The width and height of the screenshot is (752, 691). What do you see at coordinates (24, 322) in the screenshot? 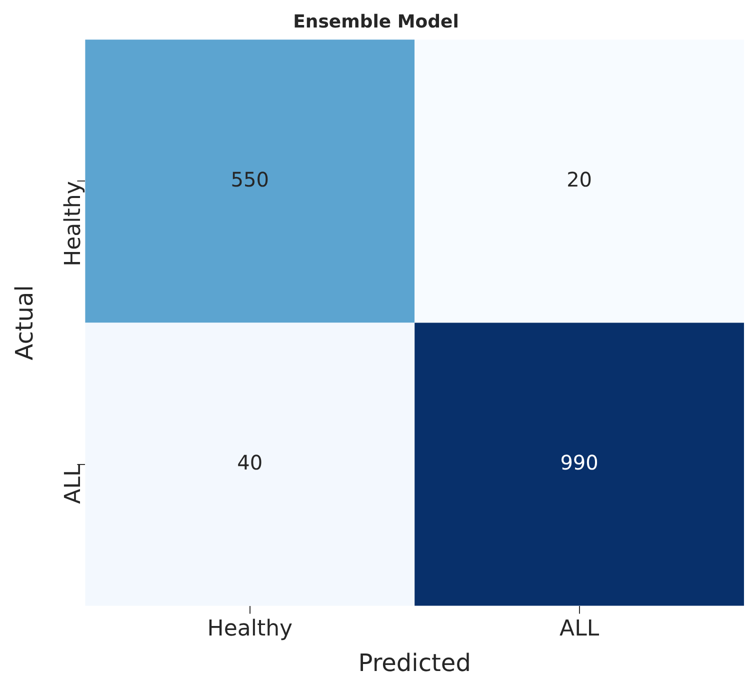
I see `y-axis-title: Actual` at bounding box center [24, 322].